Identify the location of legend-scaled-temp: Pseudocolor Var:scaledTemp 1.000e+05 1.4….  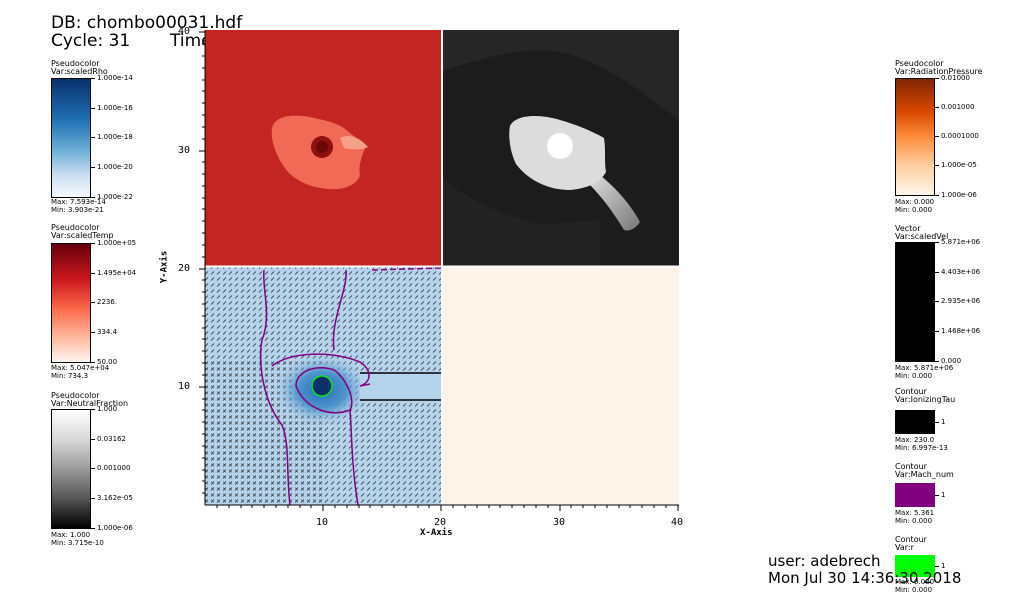
(106, 303).